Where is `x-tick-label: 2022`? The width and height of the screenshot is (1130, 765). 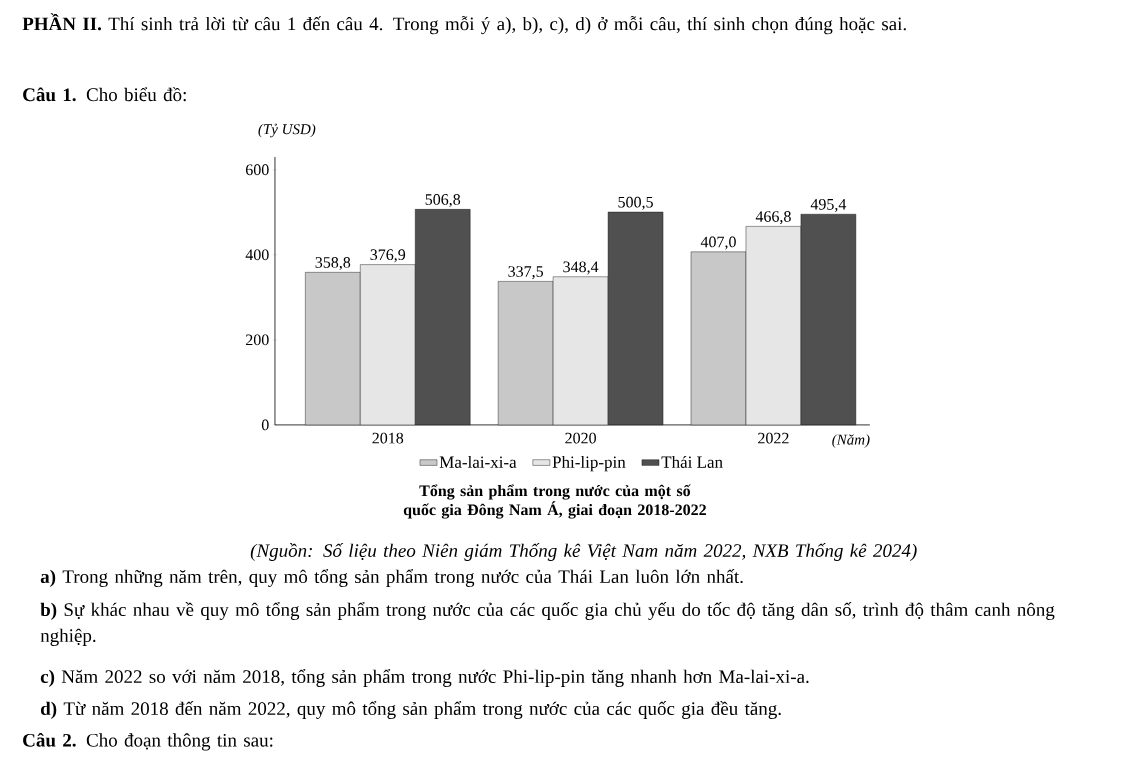 x-tick-label: 2022 is located at coordinates (773, 438).